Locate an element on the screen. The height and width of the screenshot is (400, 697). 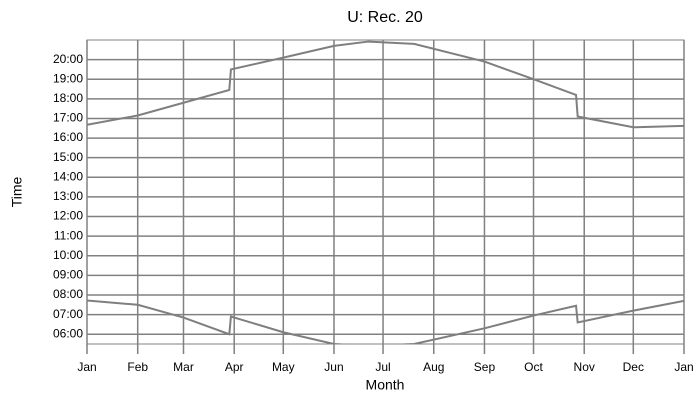
x-tick-label: Sep is located at coordinates (485, 367).